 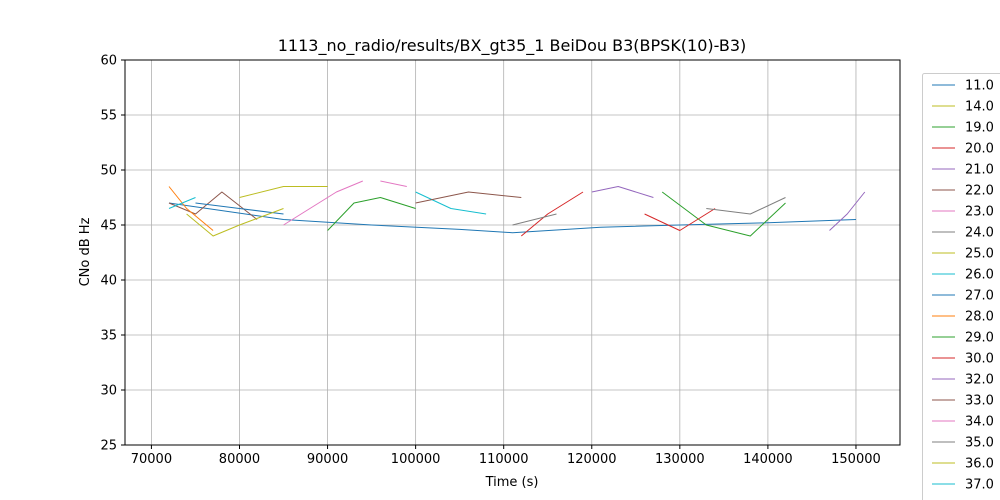 What do you see at coordinates (108, 116) in the screenshot?
I see `y-tick-label: 55` at bounding box center [108, 116].